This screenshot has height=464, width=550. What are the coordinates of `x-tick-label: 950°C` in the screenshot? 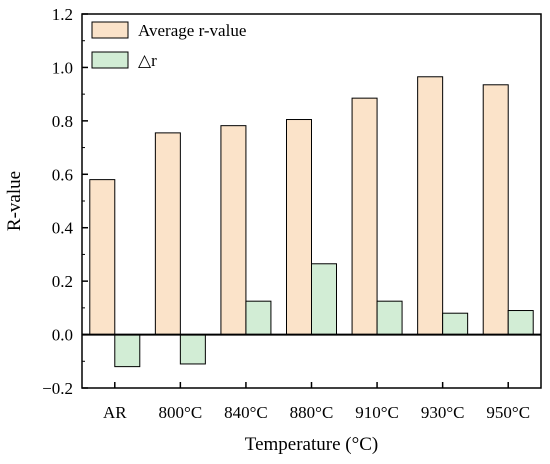 It's located at (508, 412).